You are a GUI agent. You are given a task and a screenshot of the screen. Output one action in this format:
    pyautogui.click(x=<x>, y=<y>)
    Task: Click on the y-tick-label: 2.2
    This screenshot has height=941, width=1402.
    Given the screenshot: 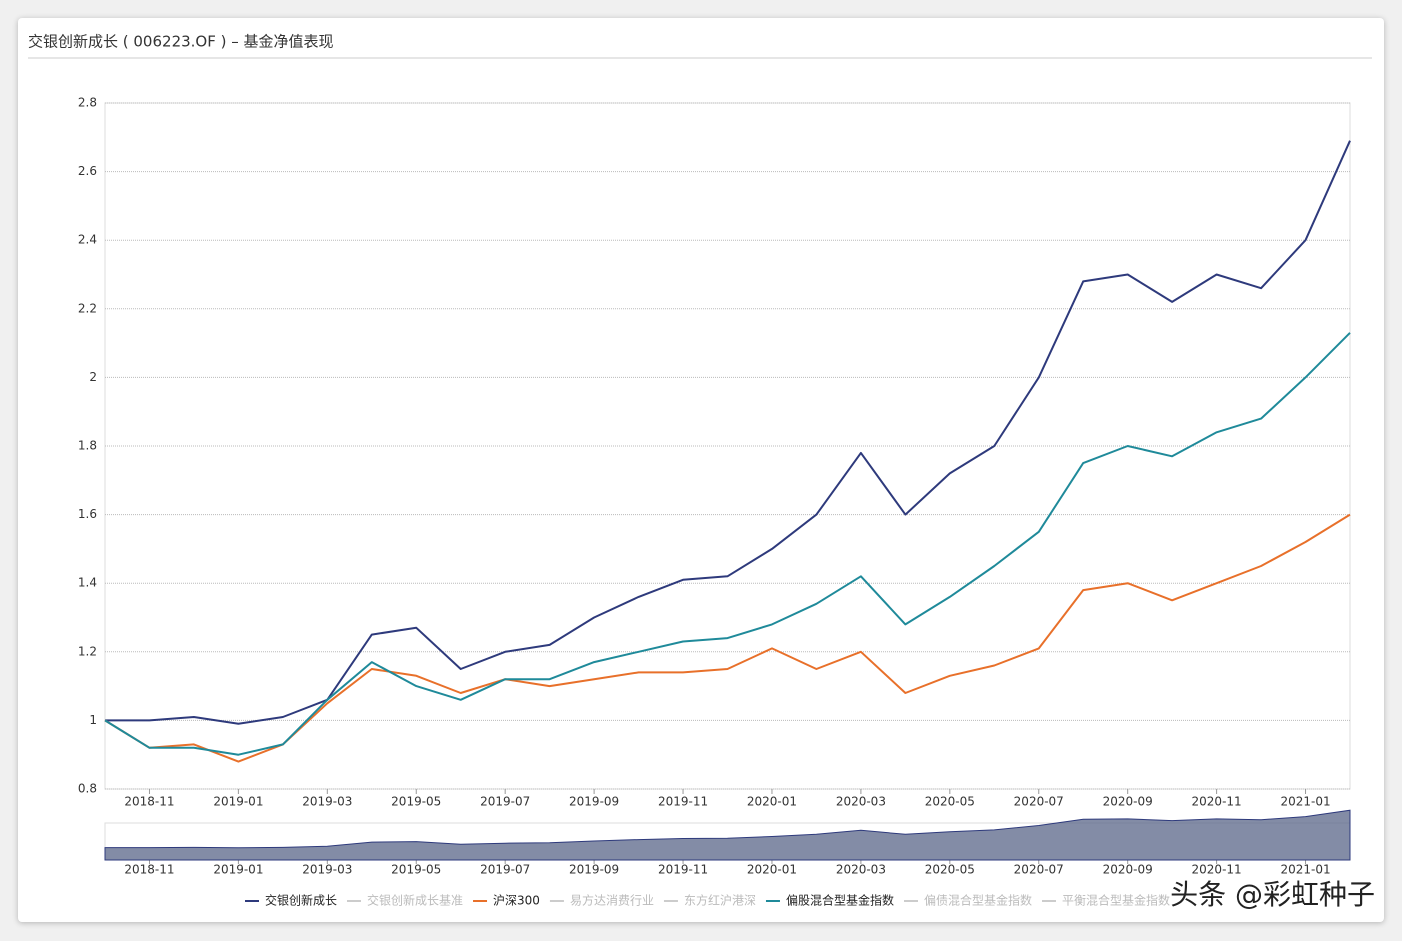 What is the action you would take?
    pyautogui.click(x=87, y=308)
    